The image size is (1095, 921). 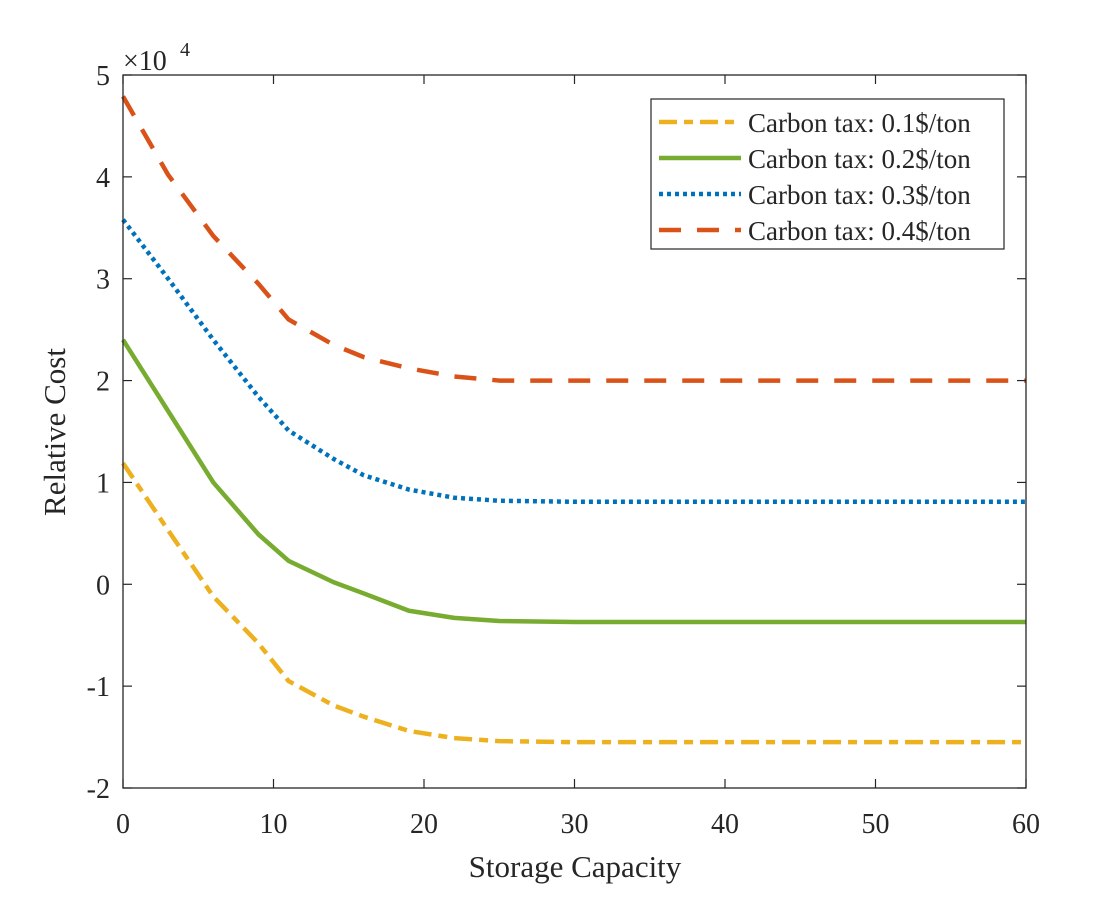 What do you see at coordinates (859, 159) in the screenshot?
I see `legend-label-2: Carbon tax: 0.2$/ton` at bounding box center [859, 159].